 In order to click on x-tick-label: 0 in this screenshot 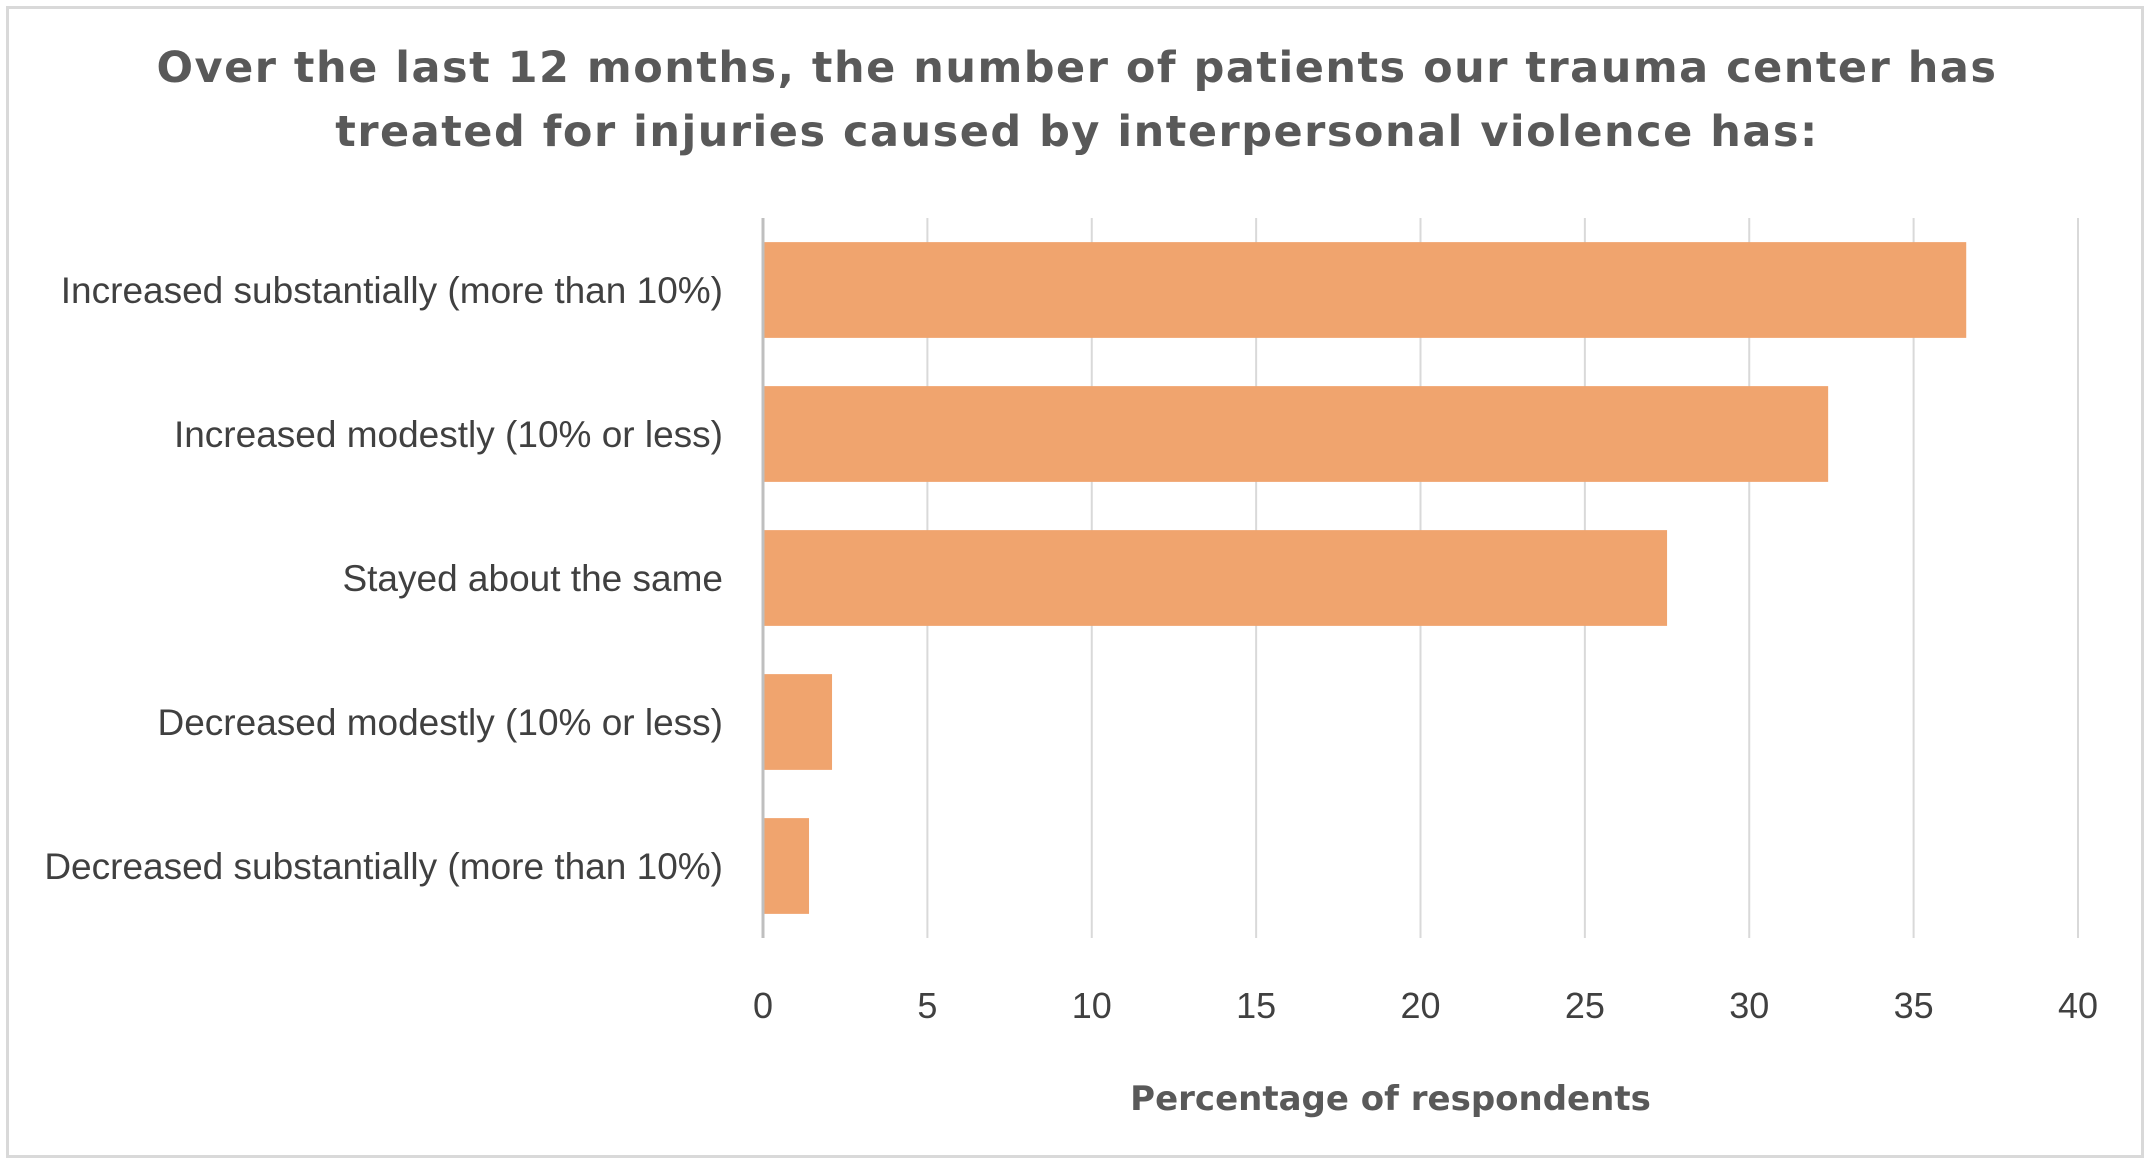, I will do `click(763, 1005)`.